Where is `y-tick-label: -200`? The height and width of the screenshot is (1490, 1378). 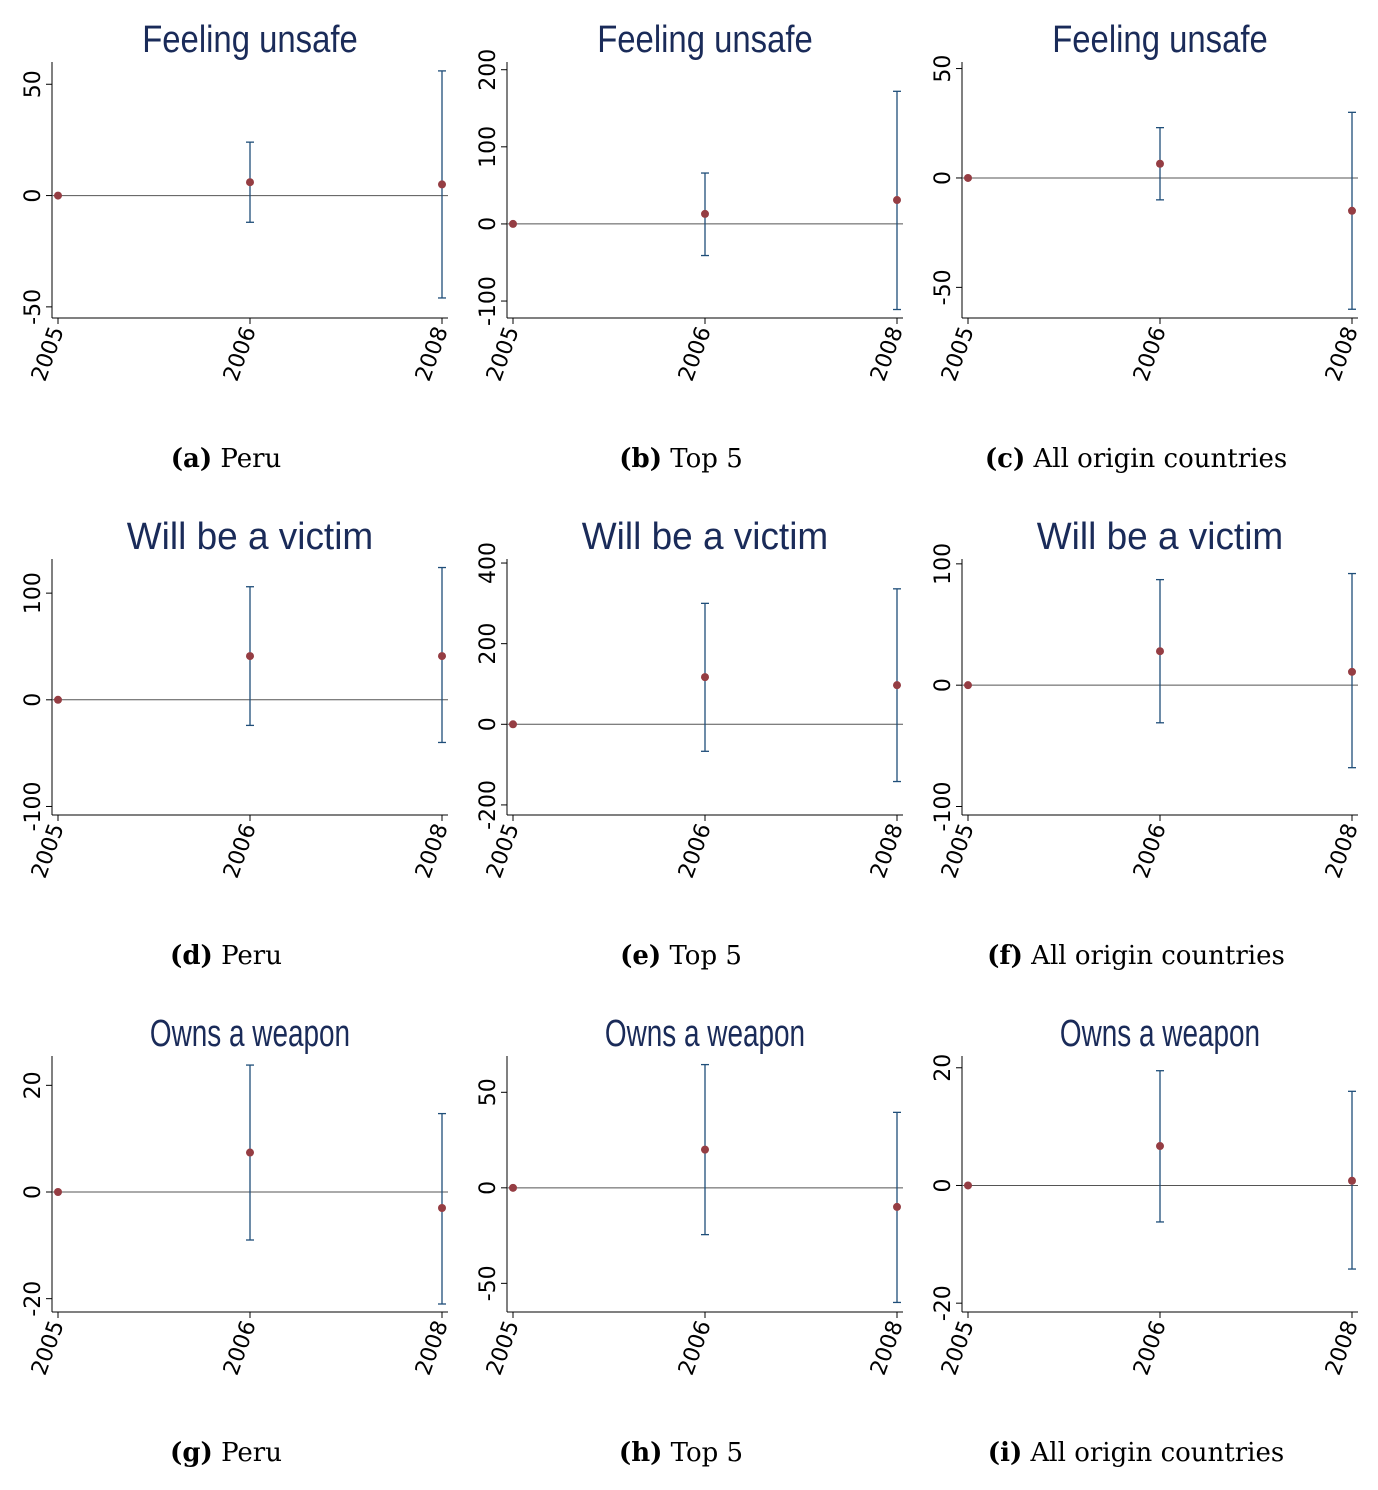 y-tick-label: -200 is located at coordinates (488, 805).